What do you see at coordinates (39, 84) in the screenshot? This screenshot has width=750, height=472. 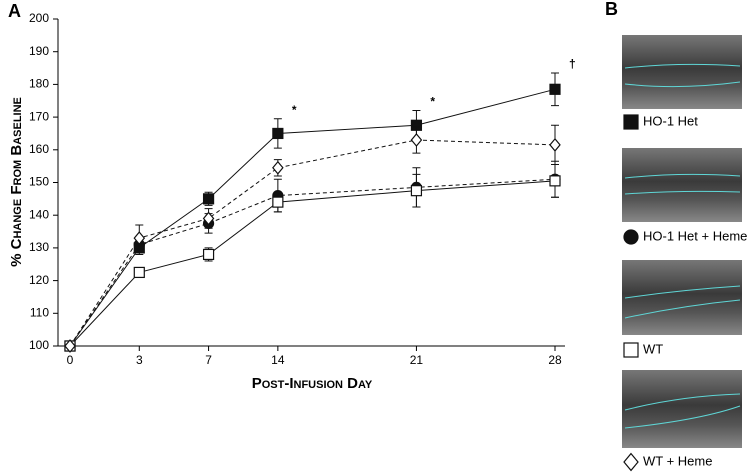 I see `y-tick-label: 180` at bounding box center [39, 84].